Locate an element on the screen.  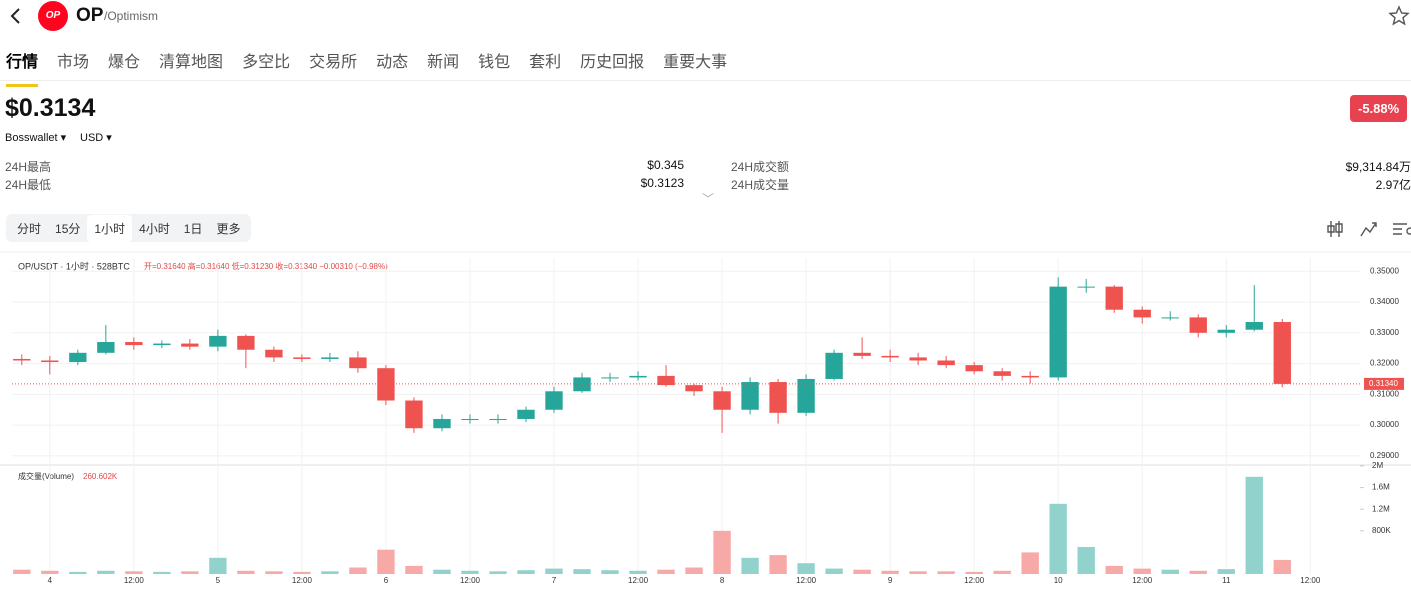
timeframe: 15分 is located at coordinates (68, 228).